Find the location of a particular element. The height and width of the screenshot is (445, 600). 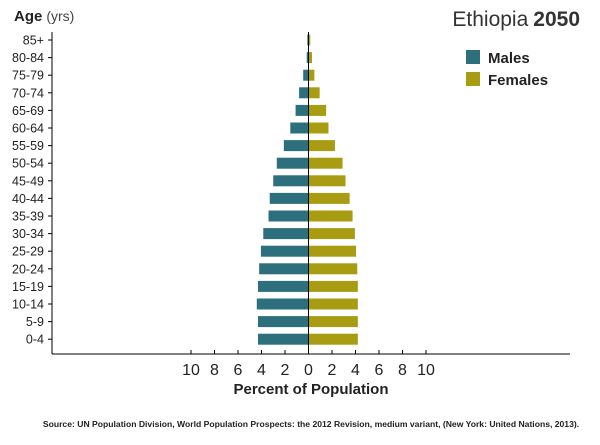

xaxis-title: Percent of Population is located at coordinates (310, 389).